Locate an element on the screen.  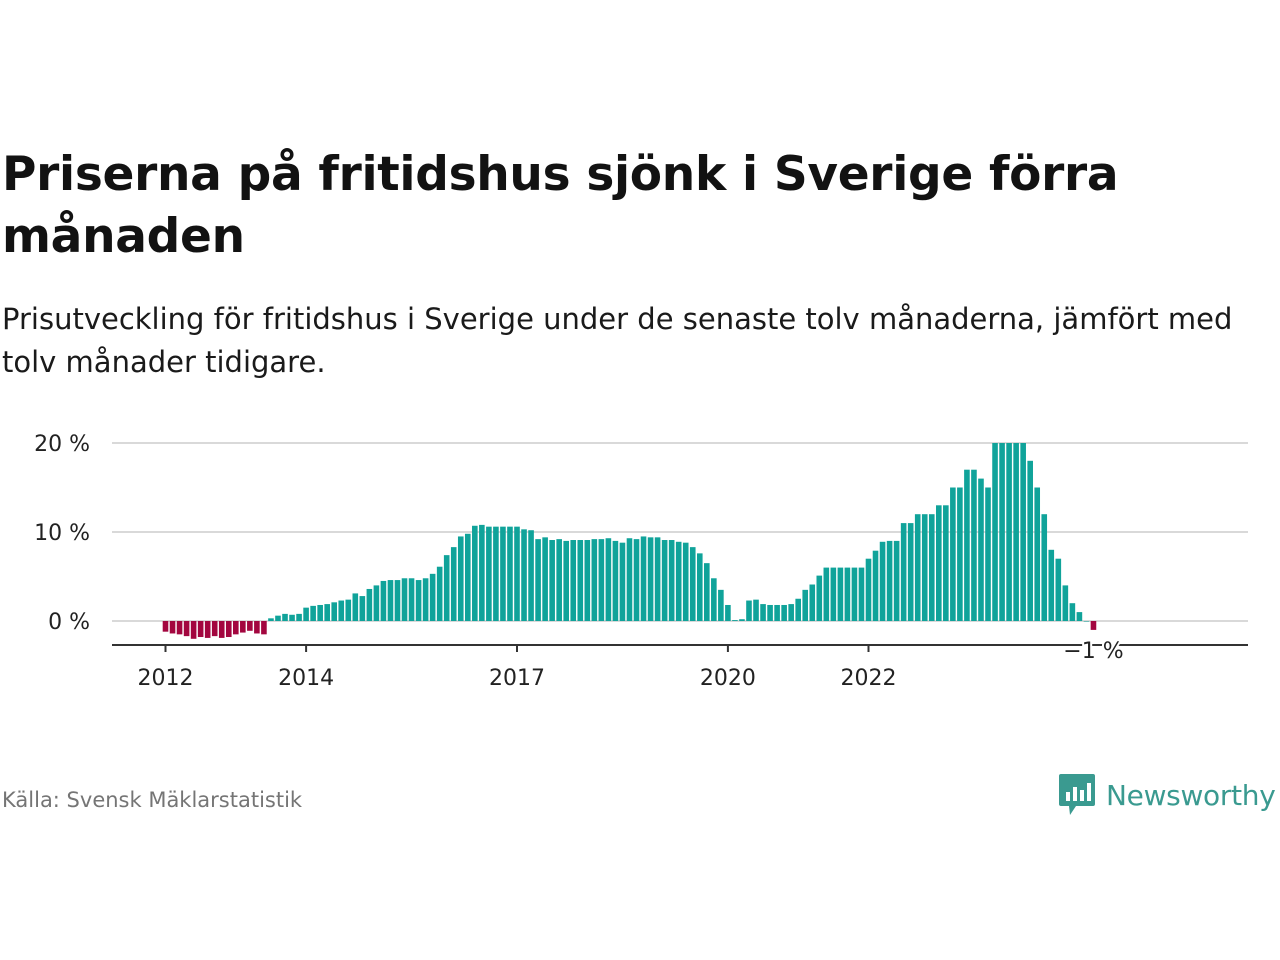
x-axis is located at coordinates (680, 648).